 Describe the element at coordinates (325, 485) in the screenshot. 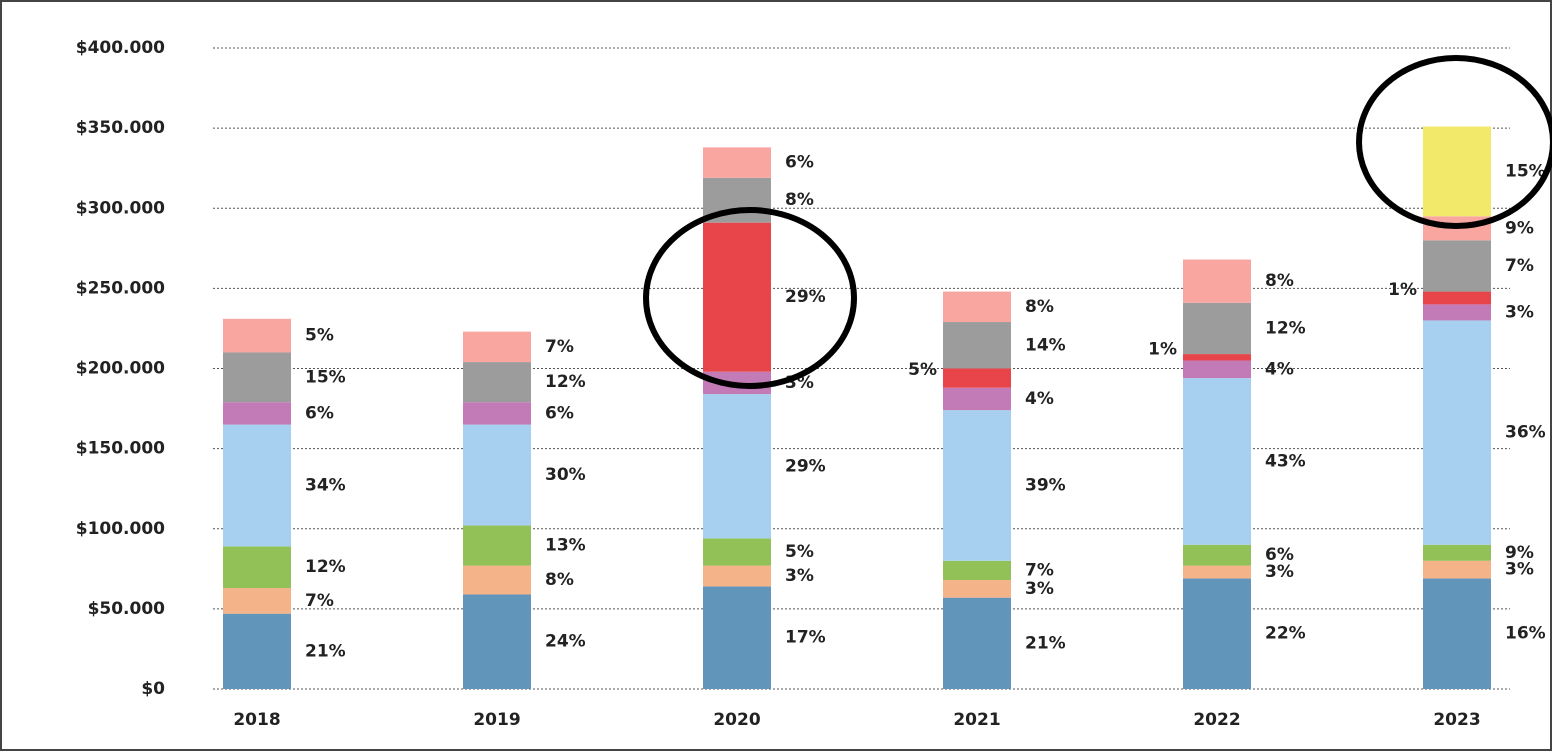

I see `value-label: 34%` at that location.